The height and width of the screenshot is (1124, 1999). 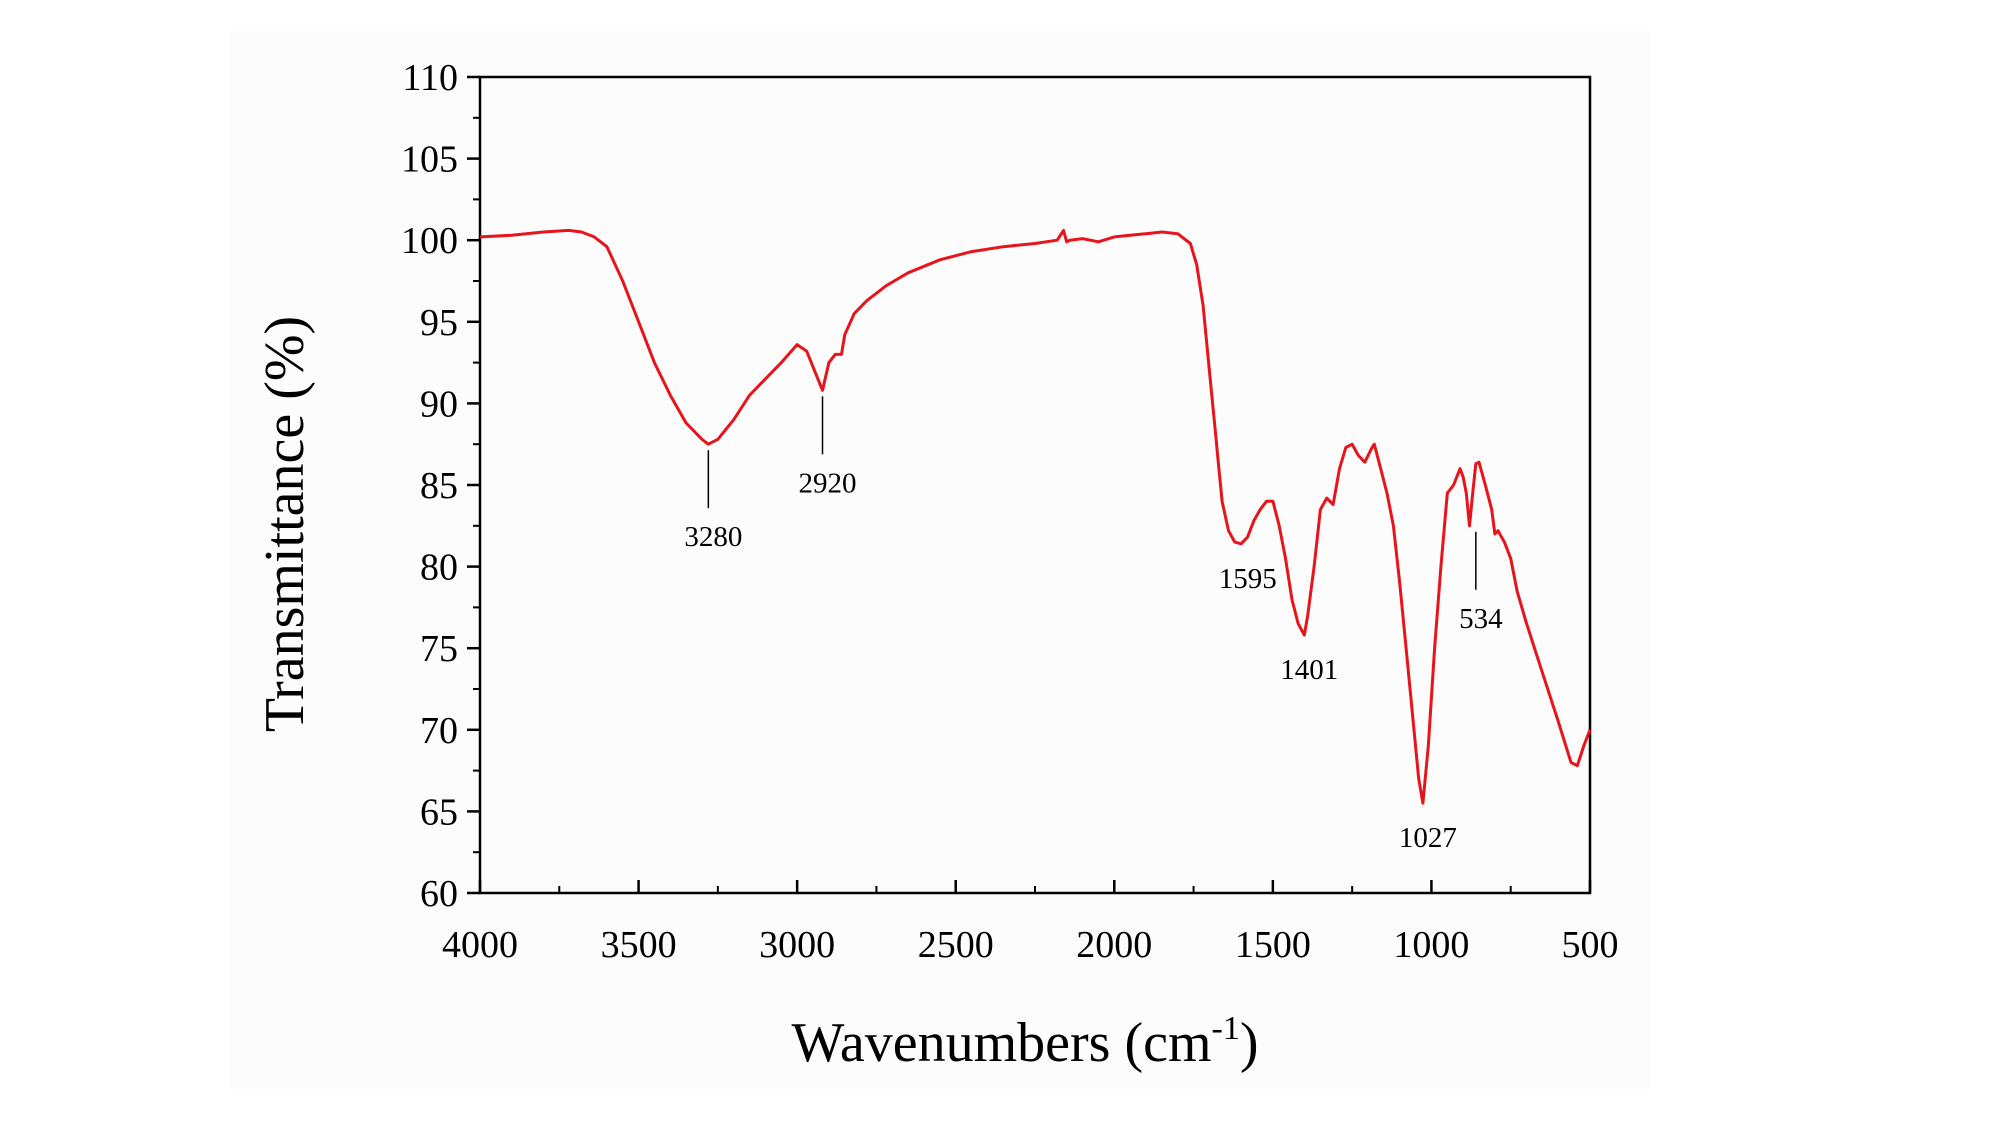 What do you see at coordinates (439, 486) in the screenshot?
I see `y-tick-label: 85` at bounding box center [439, 486].